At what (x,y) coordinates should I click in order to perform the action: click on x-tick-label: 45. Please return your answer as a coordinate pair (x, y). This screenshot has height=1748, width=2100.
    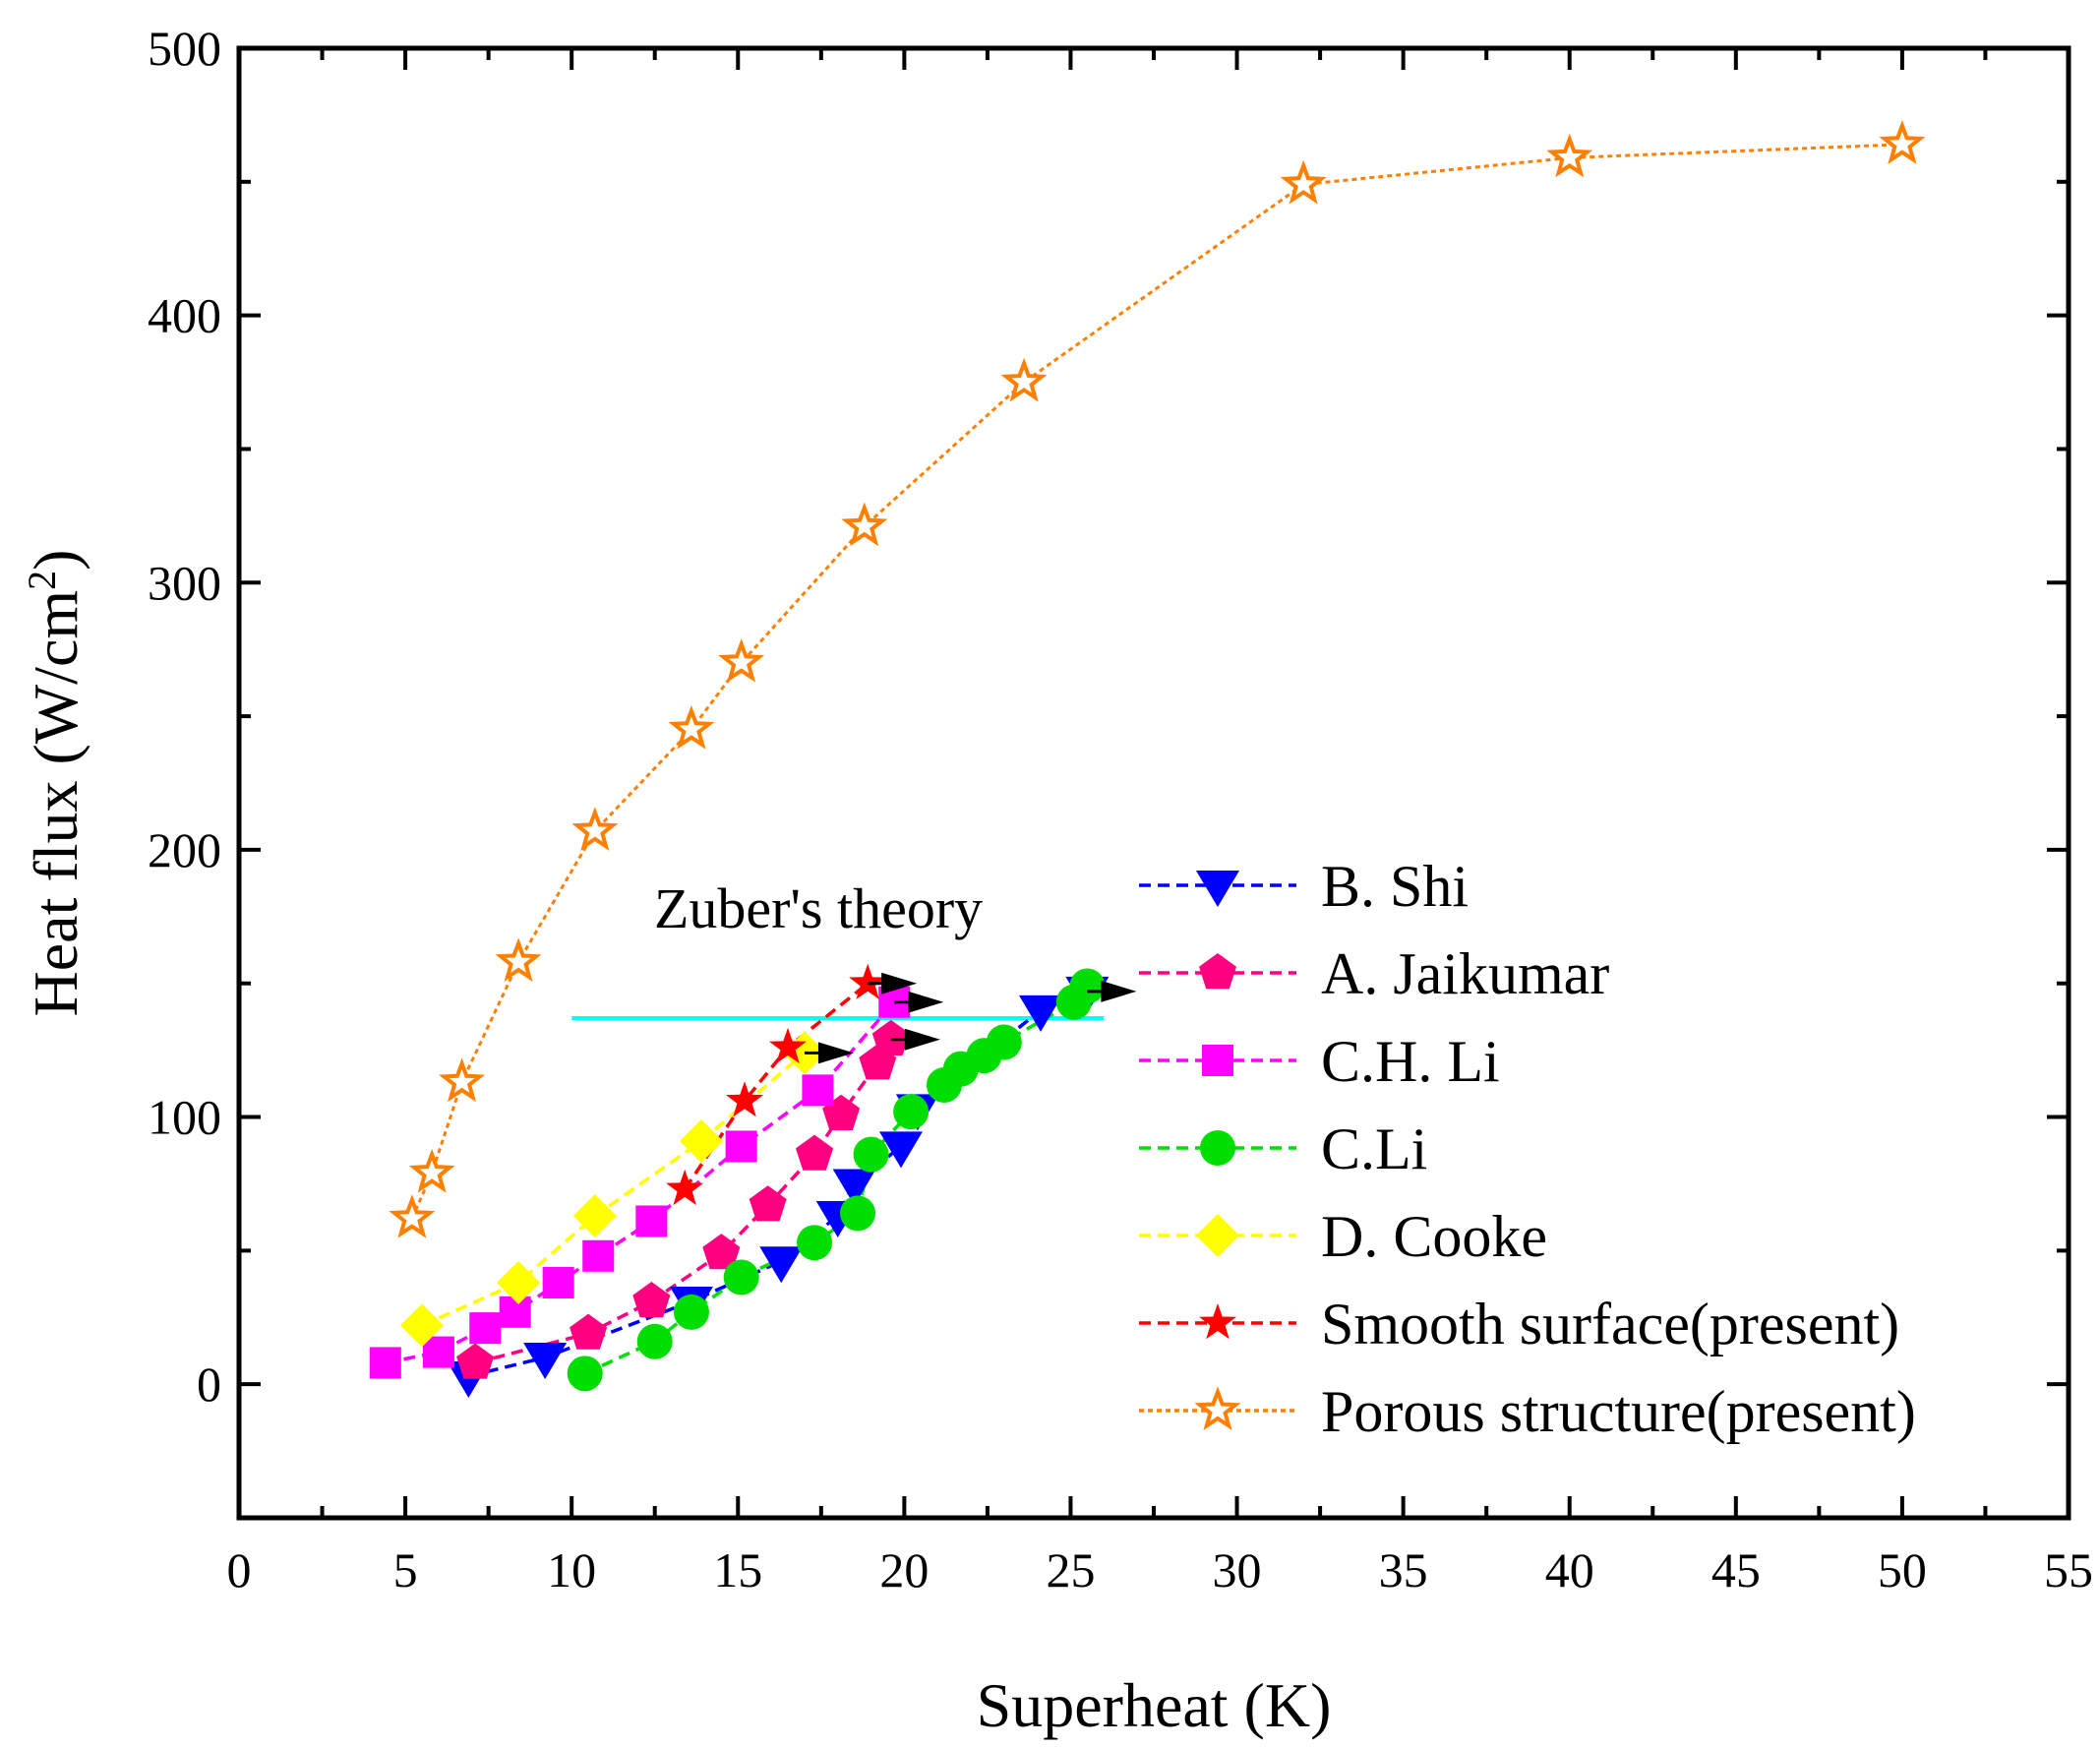
    Looking at the image, I should click on (1736, 1570).